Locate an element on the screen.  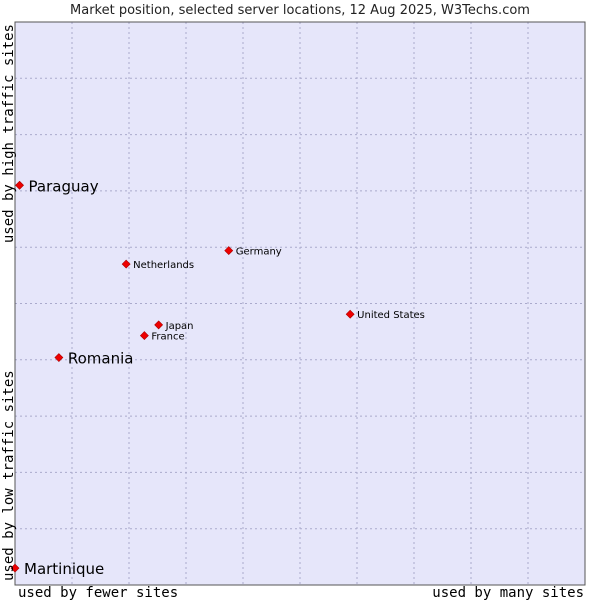
point-netherlands: Netherlands is located at coordinates (157, 265).